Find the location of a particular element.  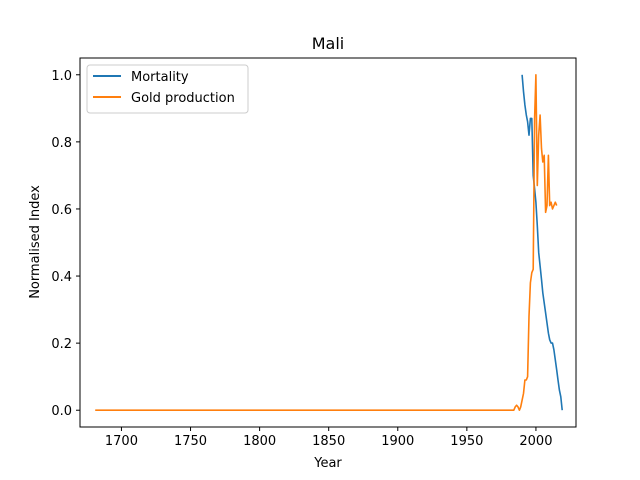

x-tick-label: 1750 is located at coordinates (190, 441).